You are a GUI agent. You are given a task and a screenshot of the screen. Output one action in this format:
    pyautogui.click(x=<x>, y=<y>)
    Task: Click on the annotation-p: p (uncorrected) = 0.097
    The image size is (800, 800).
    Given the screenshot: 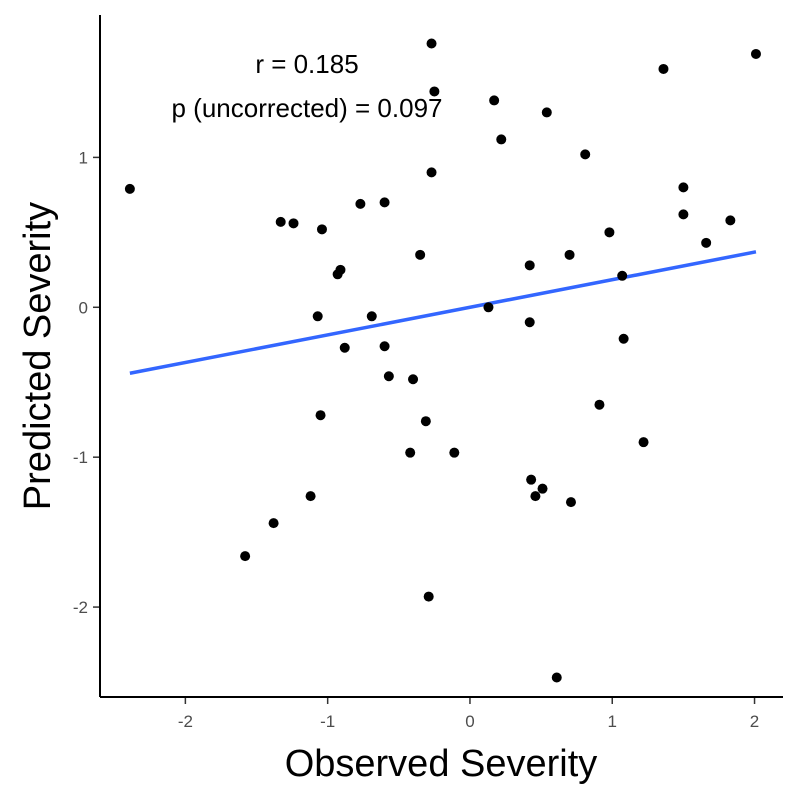 What is the action you would take?
    pyautogui.click(x=307, y=108)
    